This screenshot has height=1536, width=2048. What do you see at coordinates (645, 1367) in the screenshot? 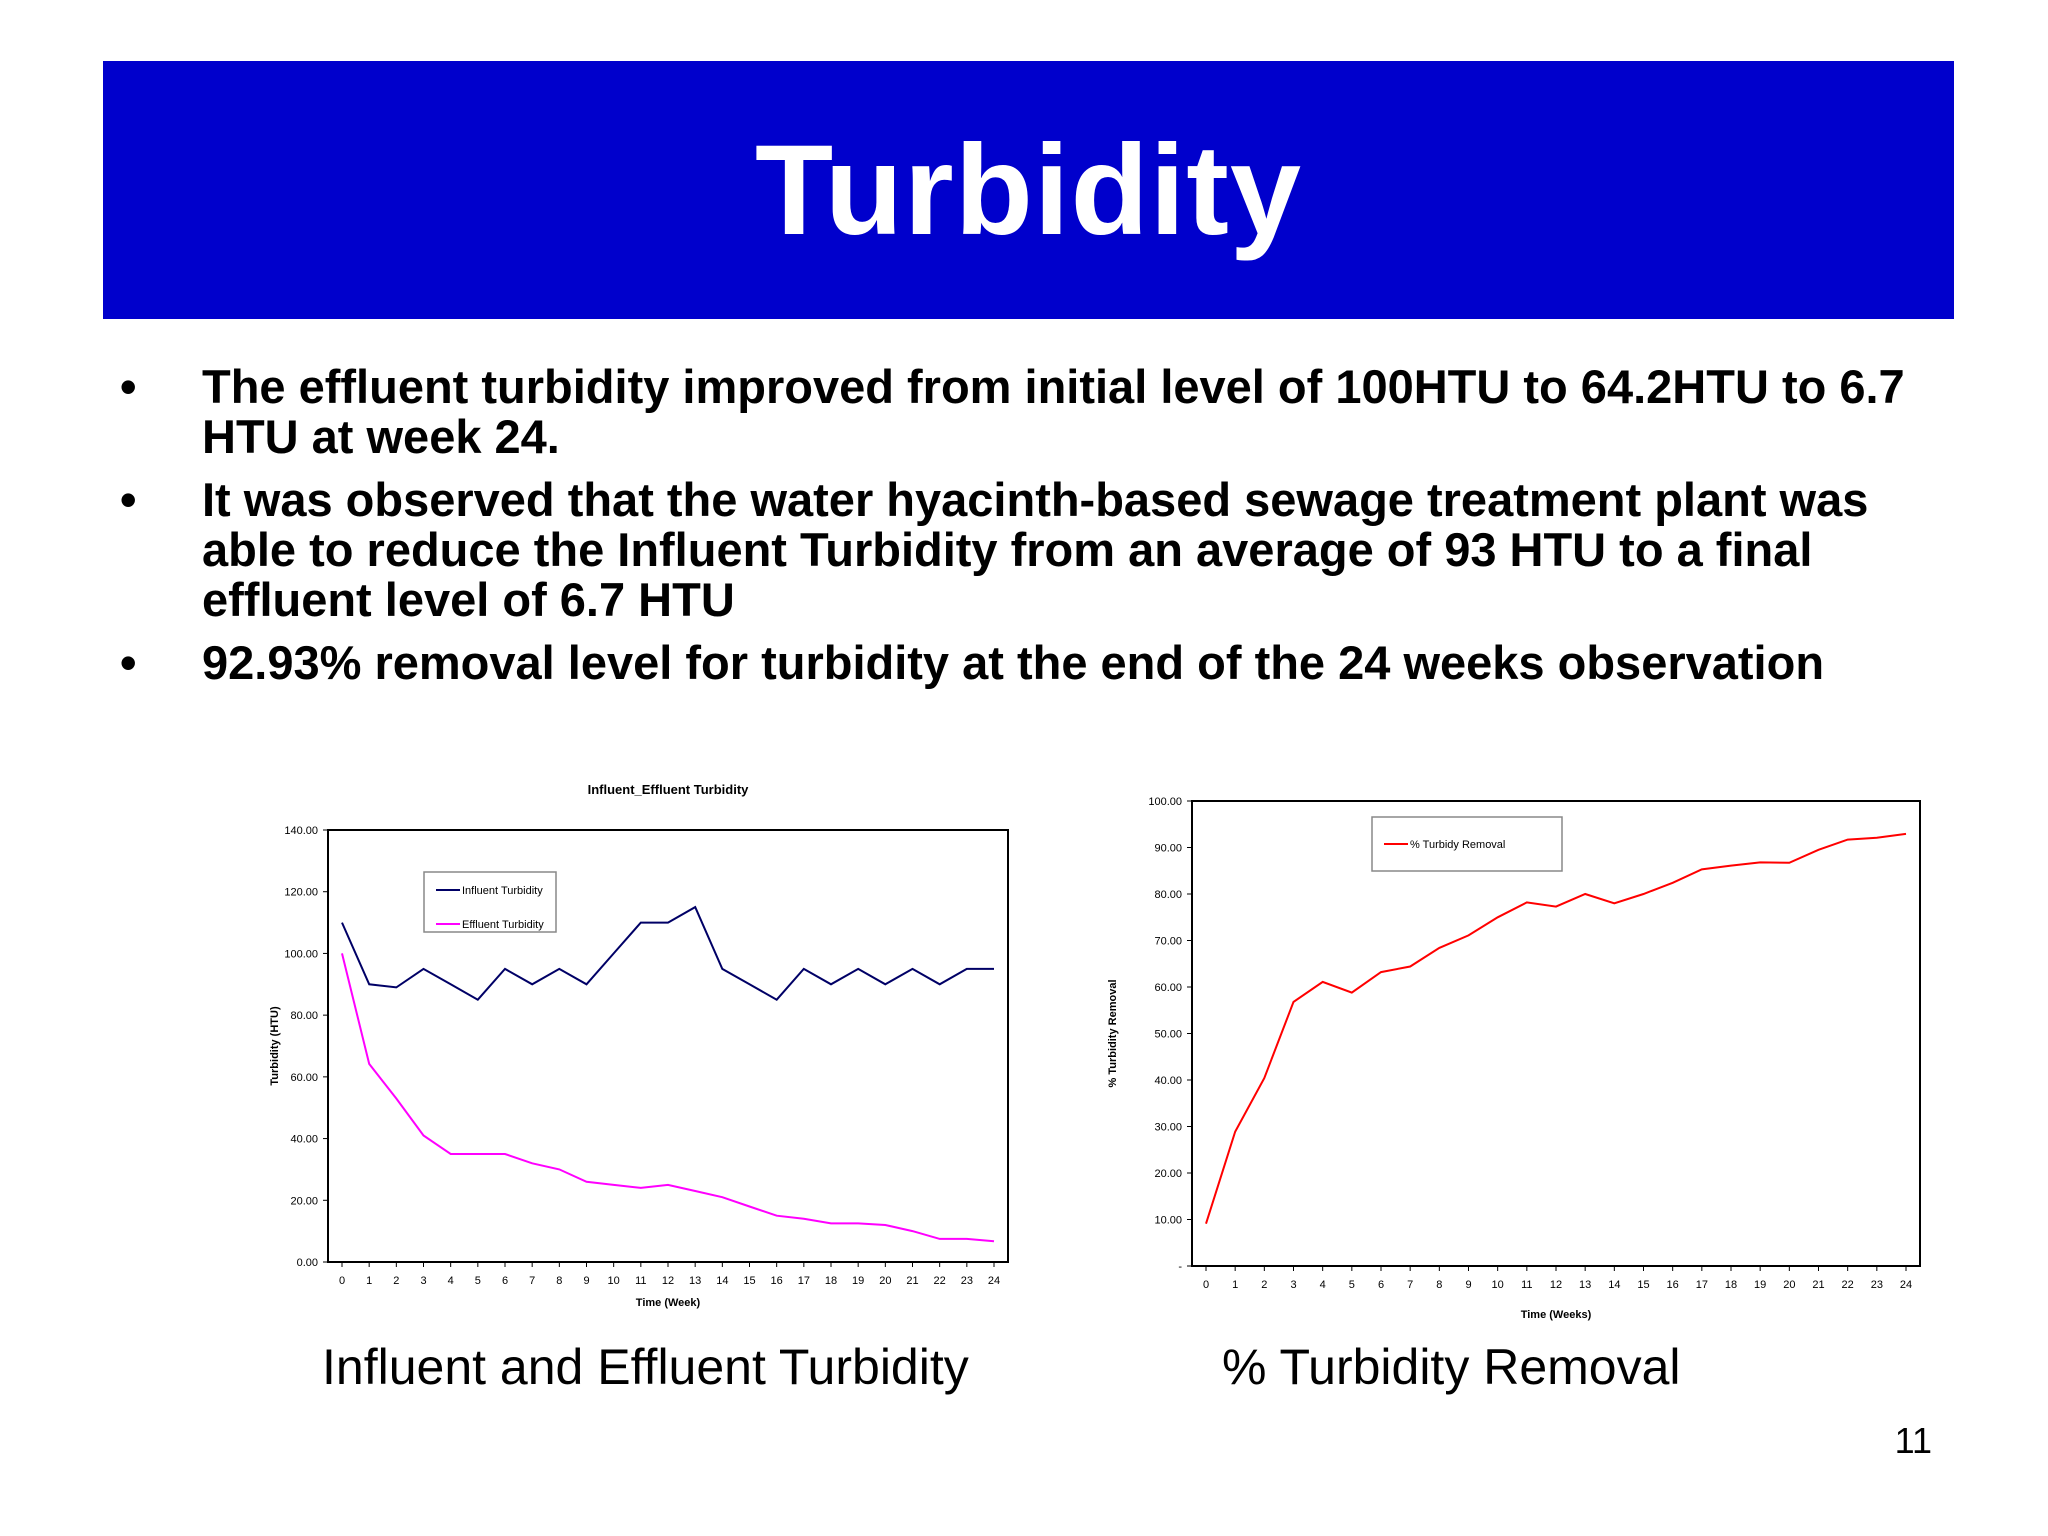
I see `caption-left: Influent and Effluent Turbidity` at bounding box center [645, 1367].